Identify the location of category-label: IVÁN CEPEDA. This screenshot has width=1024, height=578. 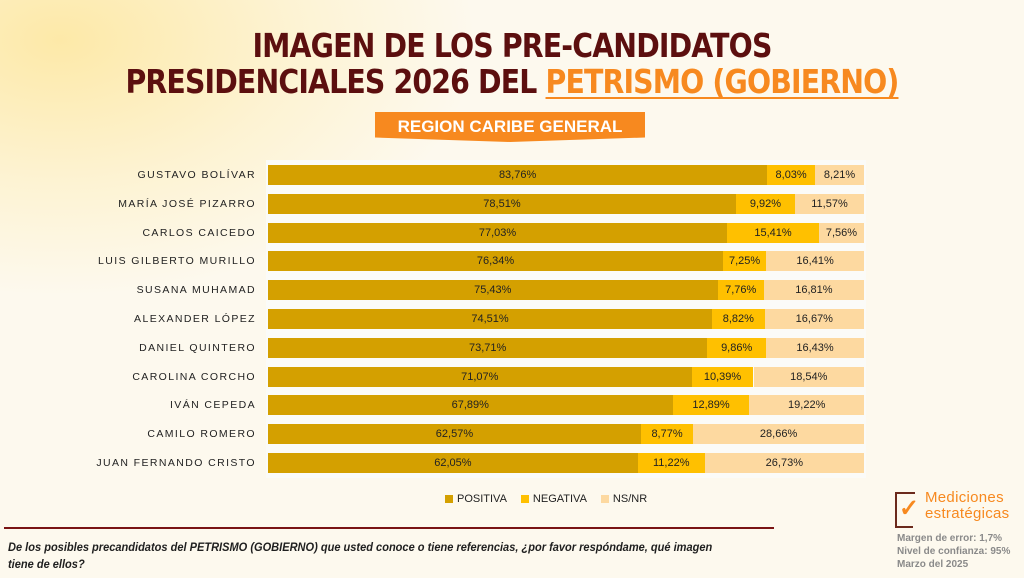
(212, 405).